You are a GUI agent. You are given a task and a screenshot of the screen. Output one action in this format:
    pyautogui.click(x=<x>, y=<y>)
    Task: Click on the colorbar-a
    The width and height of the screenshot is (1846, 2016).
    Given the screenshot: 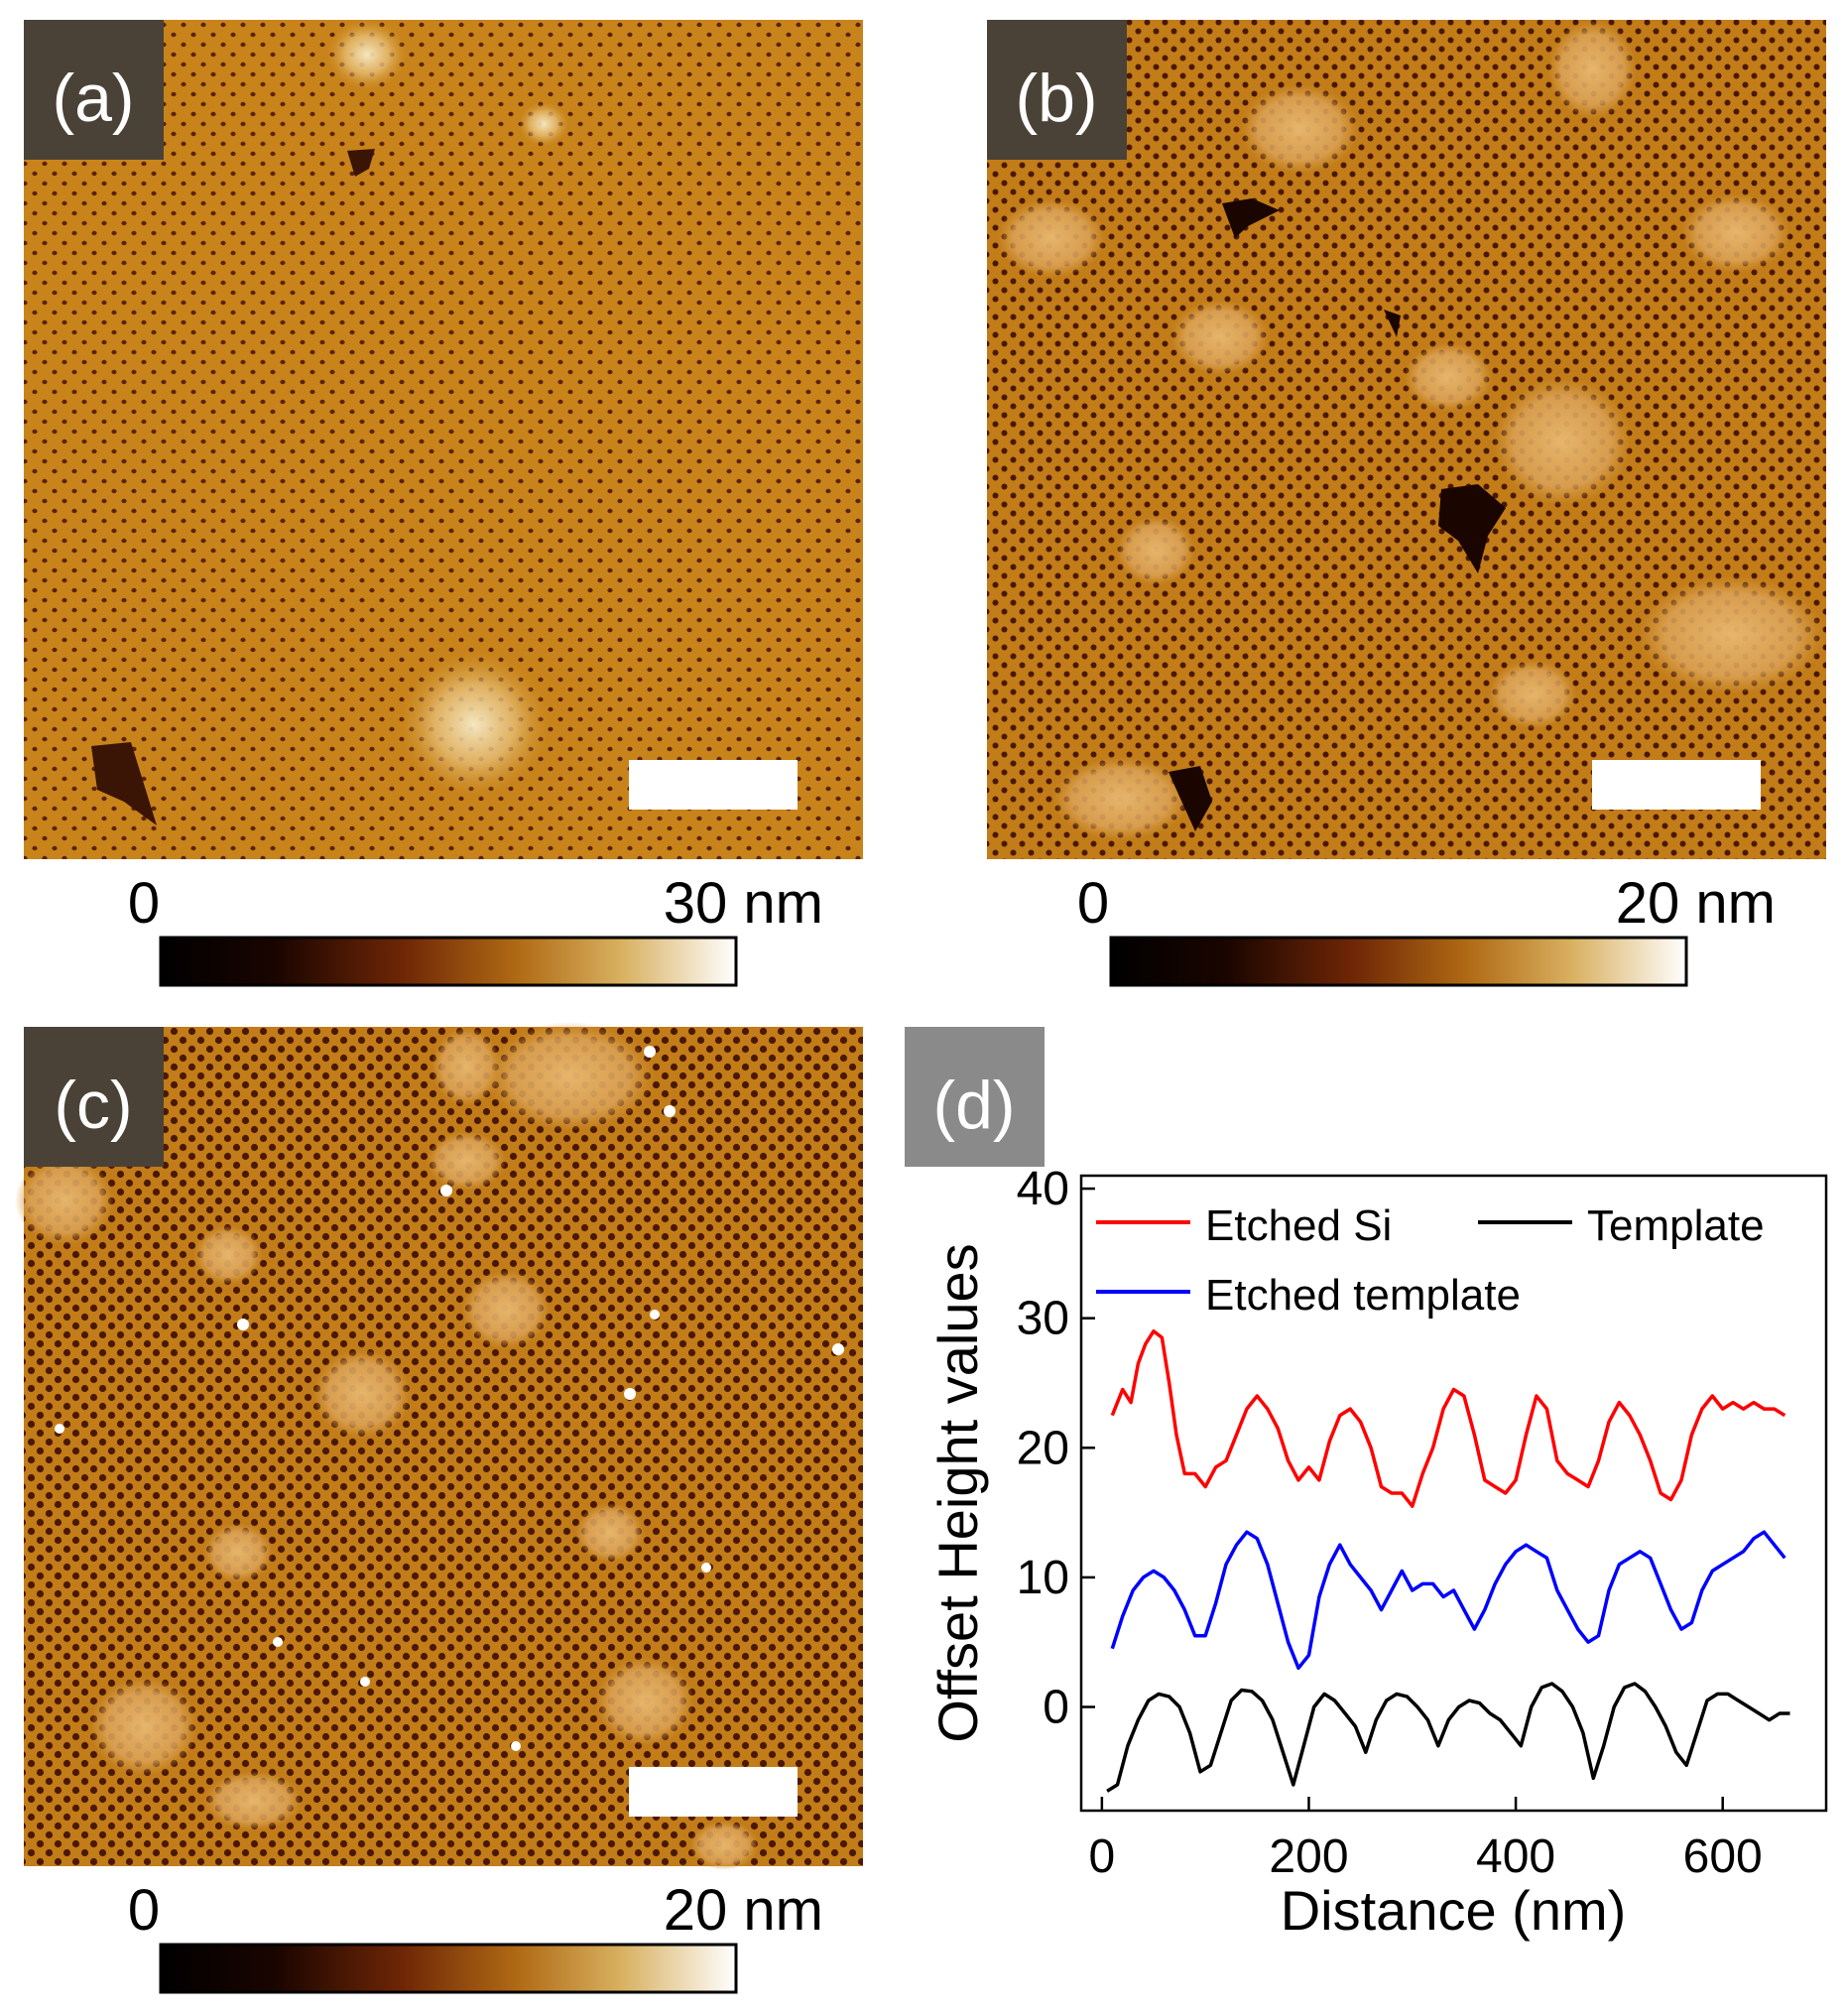 What is the action you would take?
    pyautogui.click(x=449, y=961)
    